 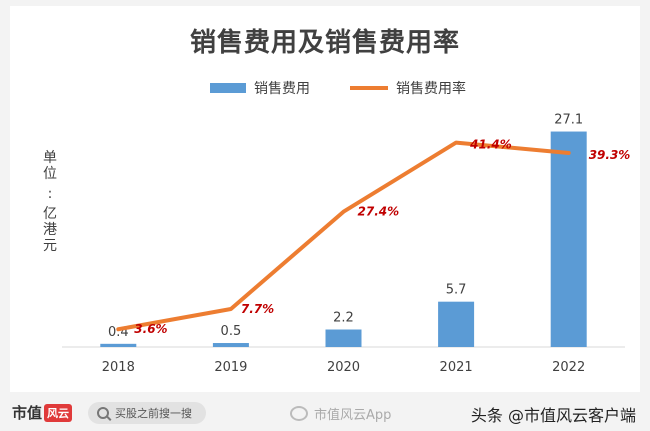 What do you see at coordinates (490, 145) in the screenshot?
I see `line-value-label: 41.4%` at bounding box center [490, 145].